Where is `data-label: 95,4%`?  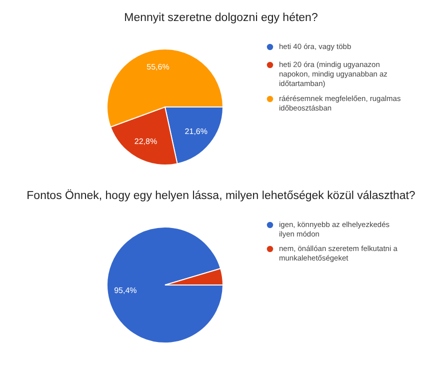
data-label: 95,4% is located at coordinates (125, 290).